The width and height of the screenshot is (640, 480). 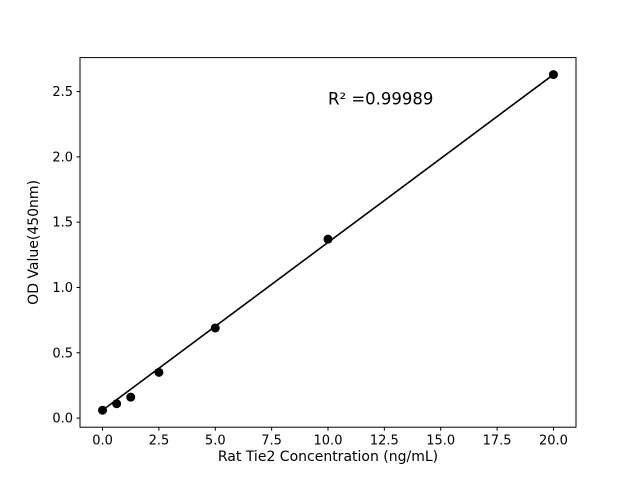 What do you see at coordinates (159, 441) in the screenshot?
I see `x-tick-label: 2.5` at bounding box center [159, 441].